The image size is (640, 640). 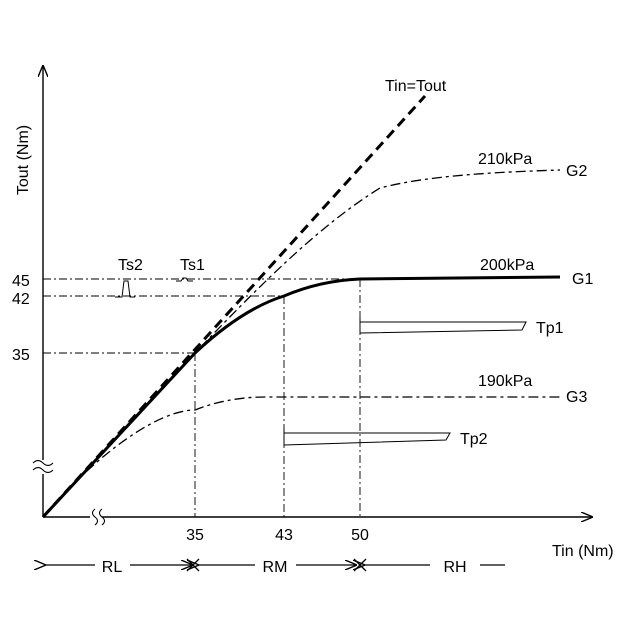 What do you see at coordinates (505, 381) in the screenshot?
I see `series-pressure-g3: 190kPa` at bounding box center [505, 381].